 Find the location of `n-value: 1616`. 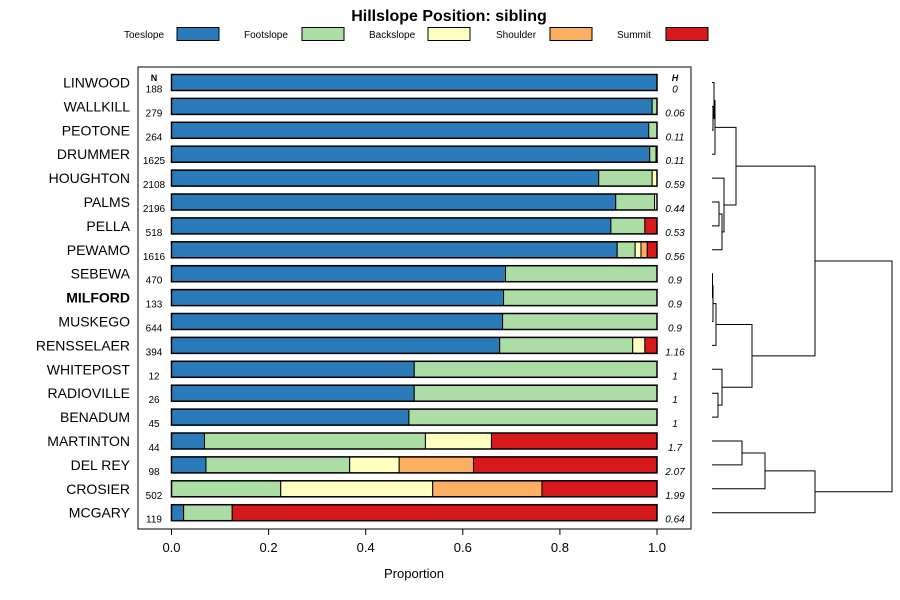

n-value: 1616 is located at coordinates (154, 257).